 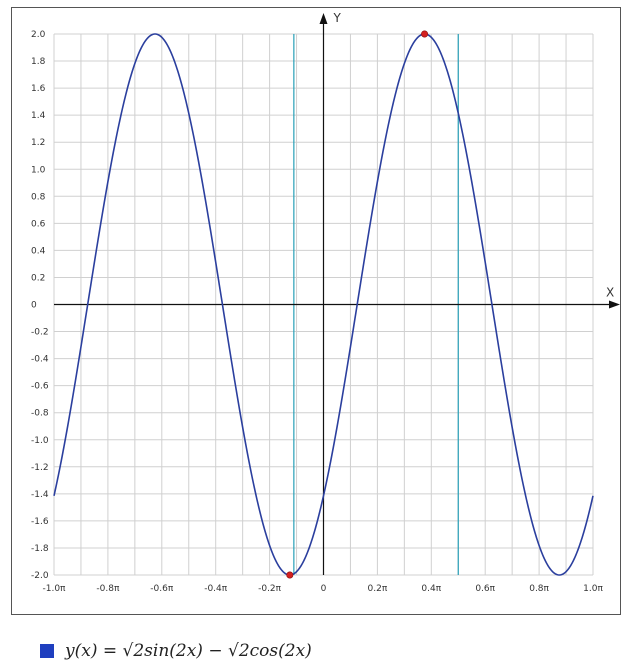 What do you see at coordinates (38, 116) in the screenshot?
I see `y-tick-label: 1.4` at bounding box center [38, 116].